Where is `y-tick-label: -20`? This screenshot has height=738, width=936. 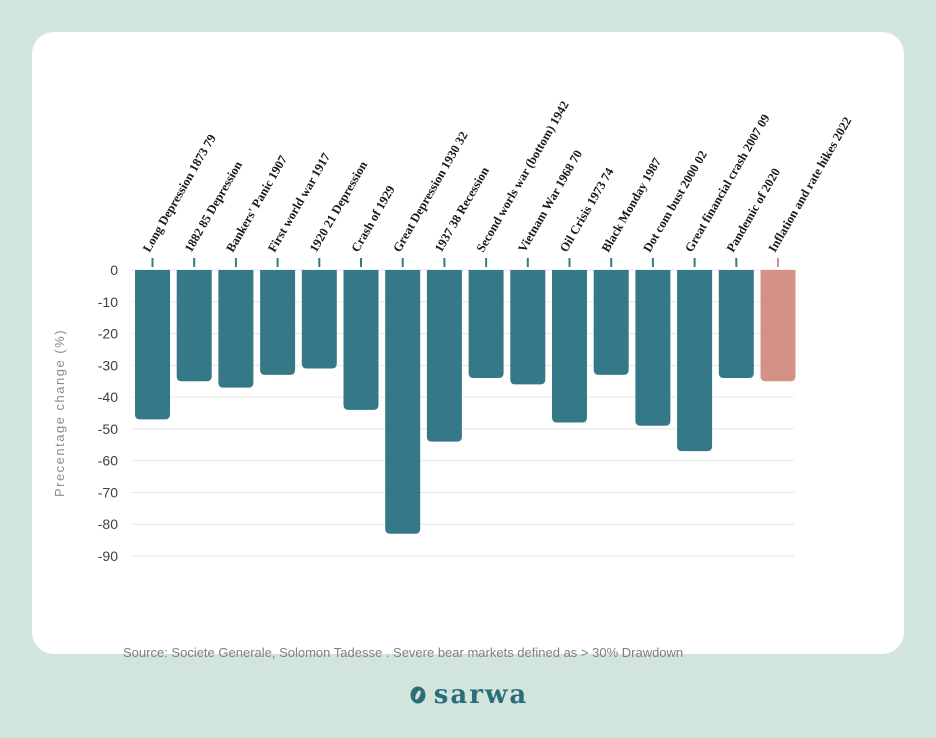 y-tick-label: -20 is located at coordinates (108, 334).